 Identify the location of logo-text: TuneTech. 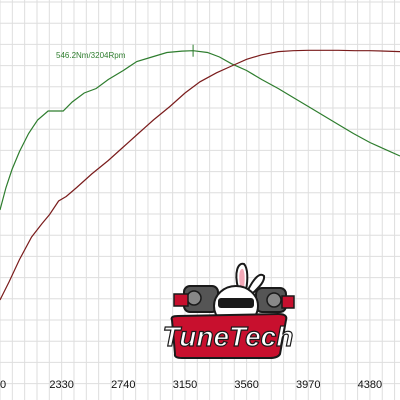
(228, 336).